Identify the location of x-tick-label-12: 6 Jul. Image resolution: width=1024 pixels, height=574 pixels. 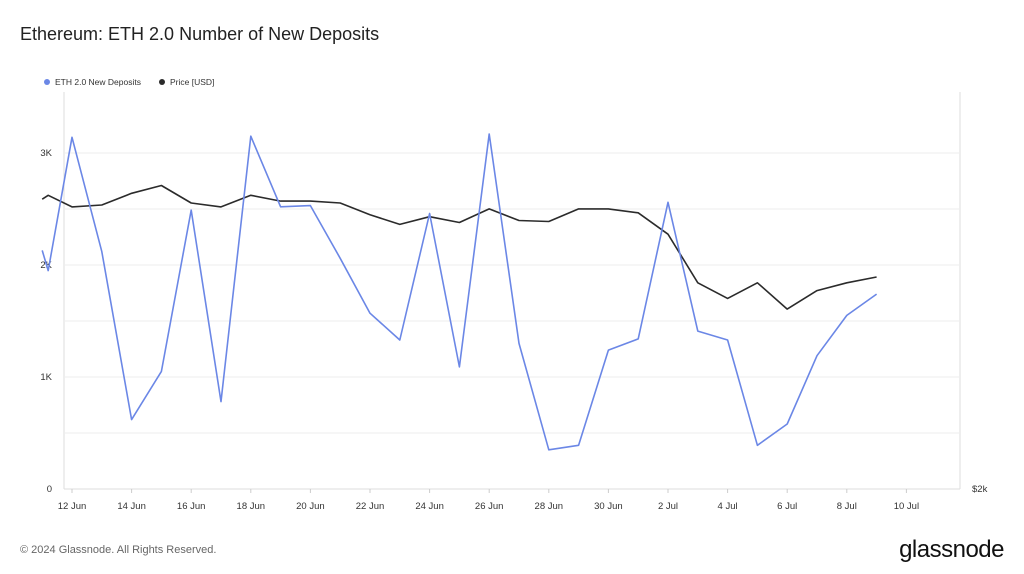
(787, 506).